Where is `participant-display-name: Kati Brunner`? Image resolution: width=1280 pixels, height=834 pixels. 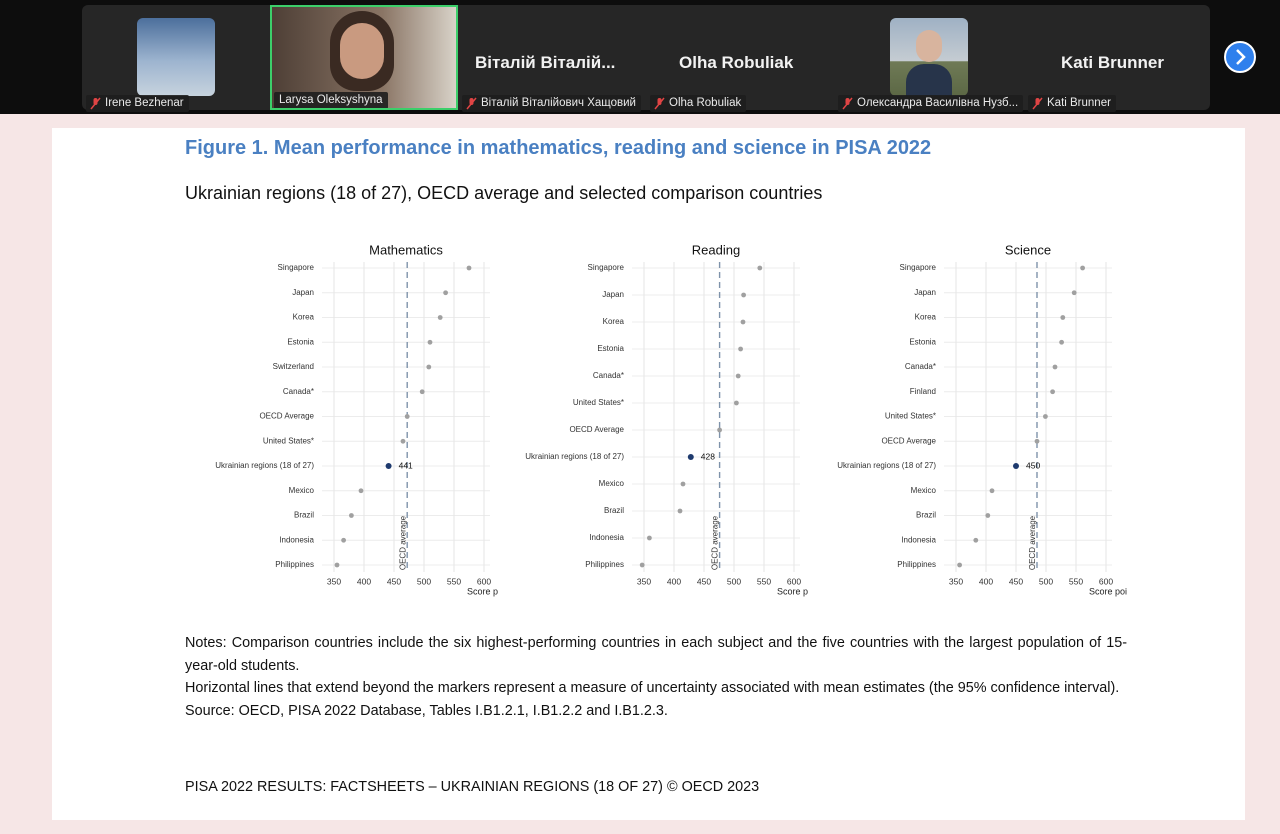
participant-display-name: Kati Brunner is located at coordinates (1112, 62).